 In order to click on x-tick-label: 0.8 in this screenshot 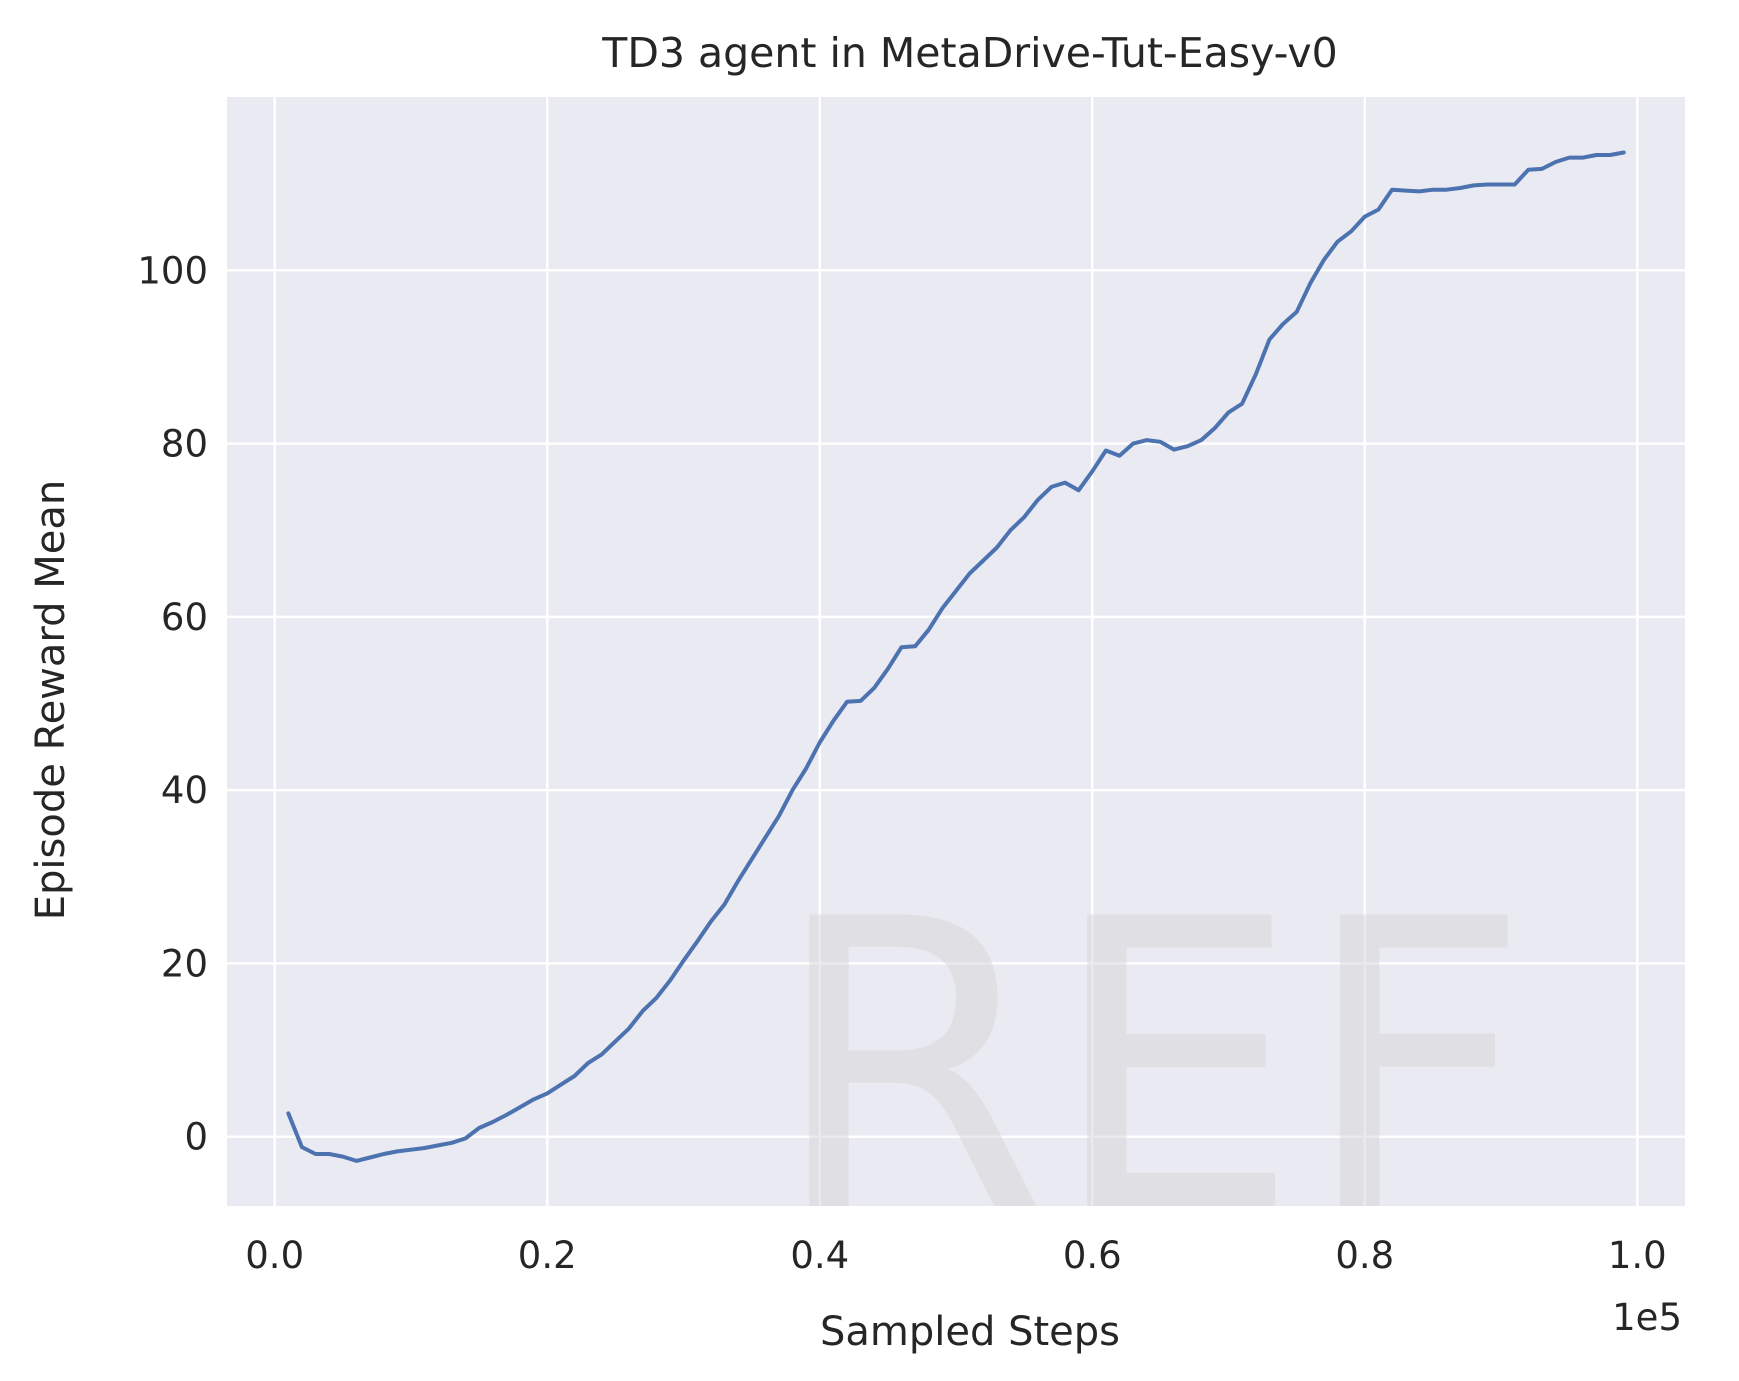, I will do `click(1364, 1255)`.